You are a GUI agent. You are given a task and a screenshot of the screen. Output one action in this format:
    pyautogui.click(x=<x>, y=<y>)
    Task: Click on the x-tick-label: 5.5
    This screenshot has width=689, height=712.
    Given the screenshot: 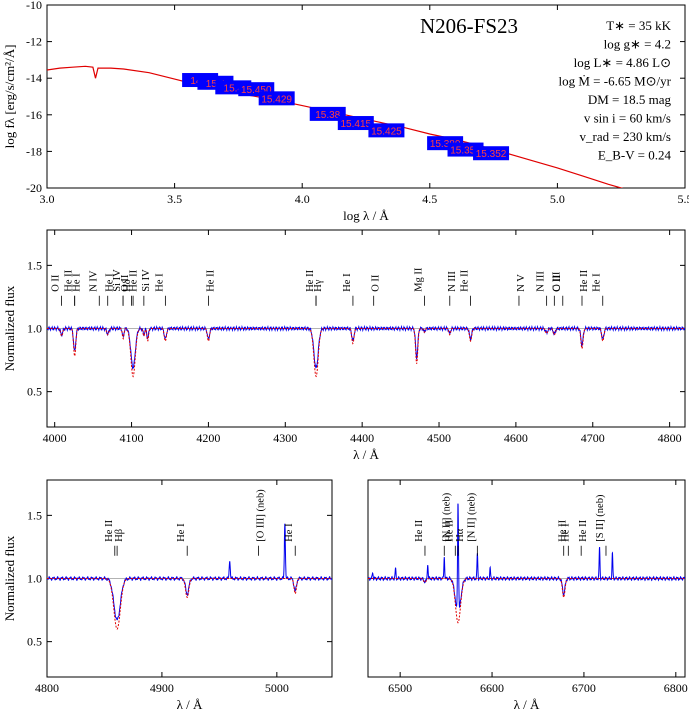 What is the action you would take?
    pyautogui.click(x=683, y=199)
    